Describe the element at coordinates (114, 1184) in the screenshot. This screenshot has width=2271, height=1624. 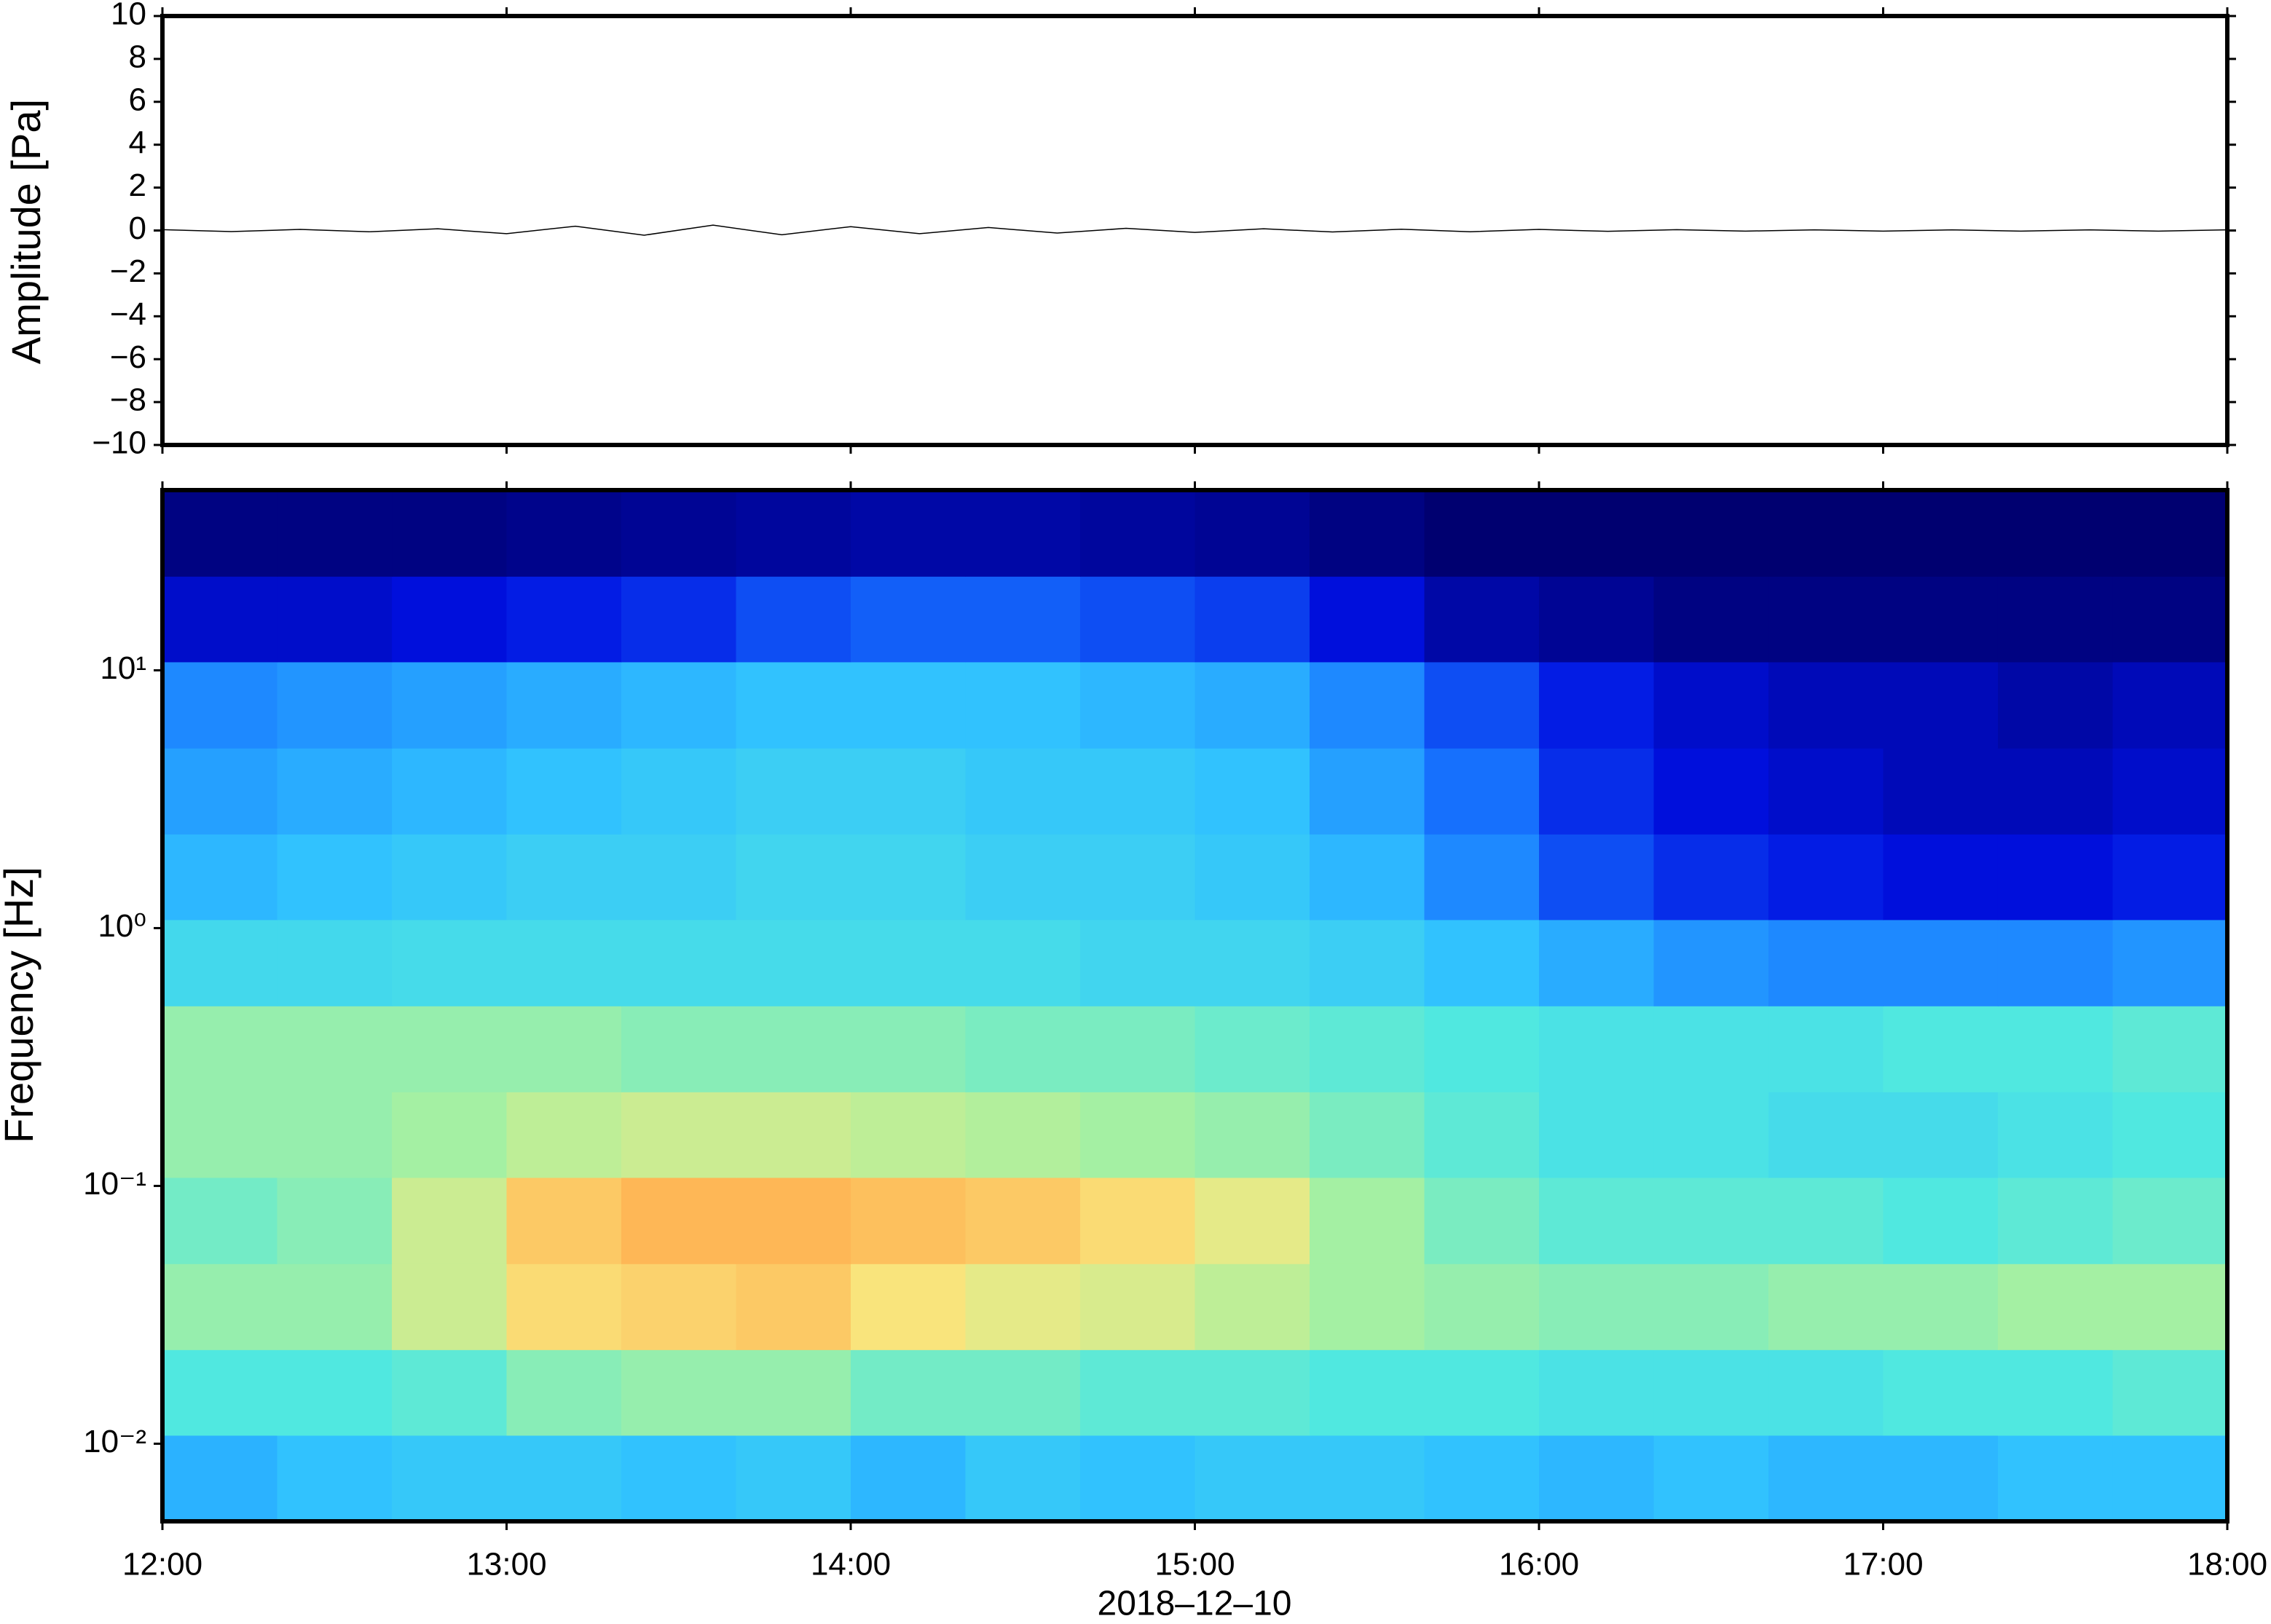
I see `y-tick-label: 10⁻¹` at that location.